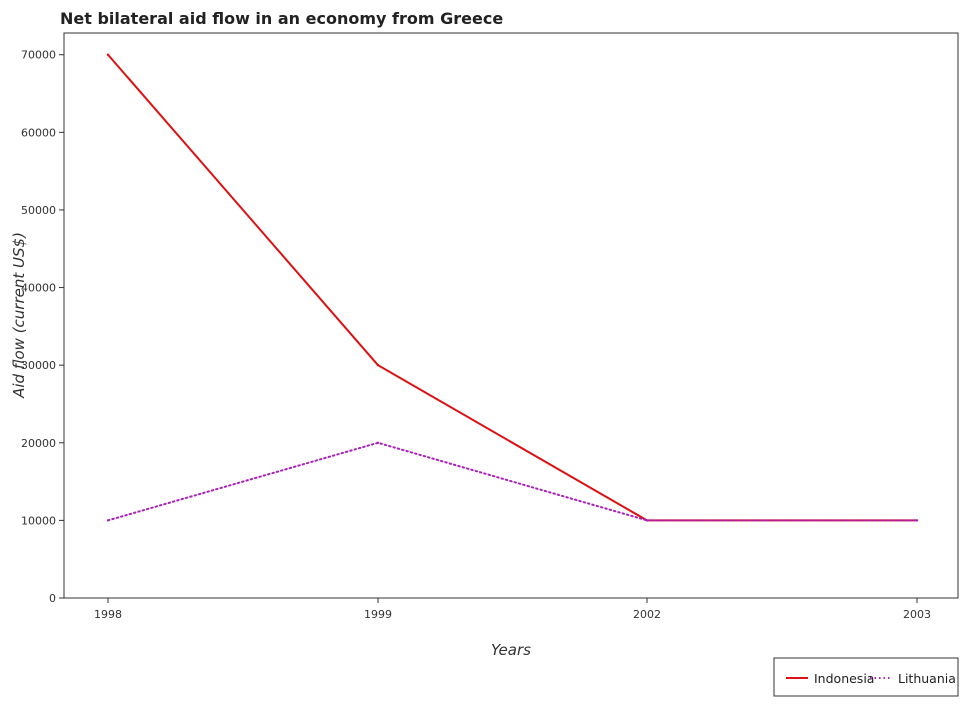  I want to click on y-tick-label: 50000, so click(38, 210).